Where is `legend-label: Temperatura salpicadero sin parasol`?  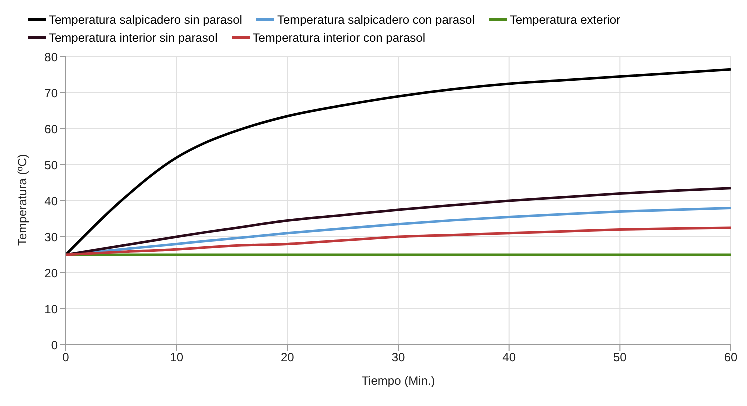
legend-label: Temperatura salpicadero sin parasol is located at coordinates (145, 20).